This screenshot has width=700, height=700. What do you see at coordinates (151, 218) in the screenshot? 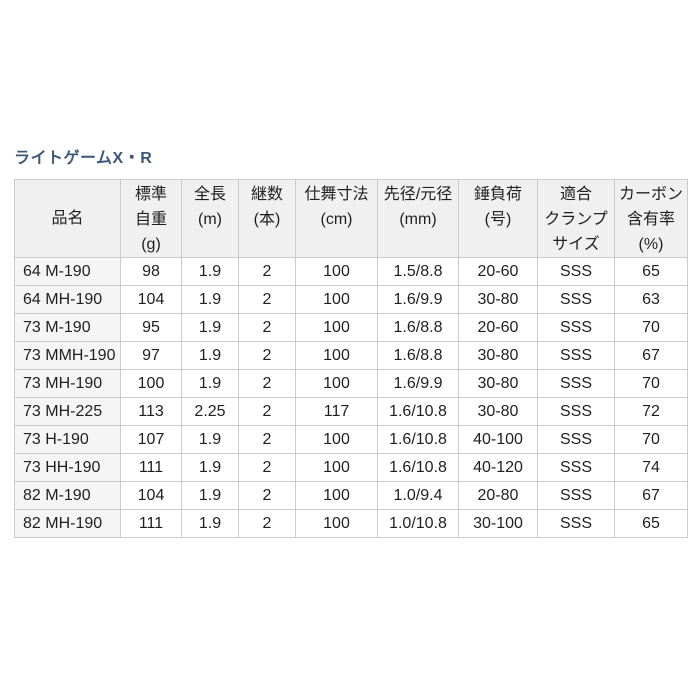
I see `col-header-standard-weight: 標準 自重 (g)` at bounding box center [151, 218].